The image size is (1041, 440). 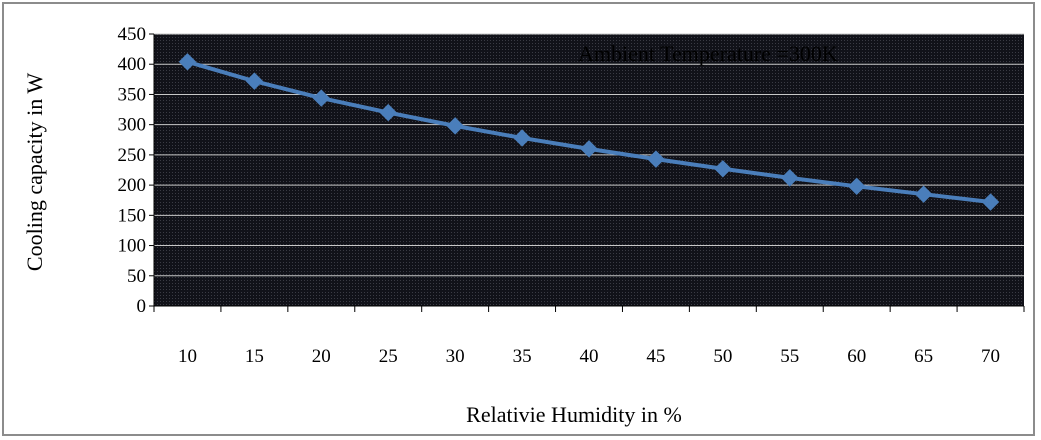 What do you see at coordinates (132, 246) in the screenshot?
I see `y-tick-label: 100` at bounding box center [132, 246].